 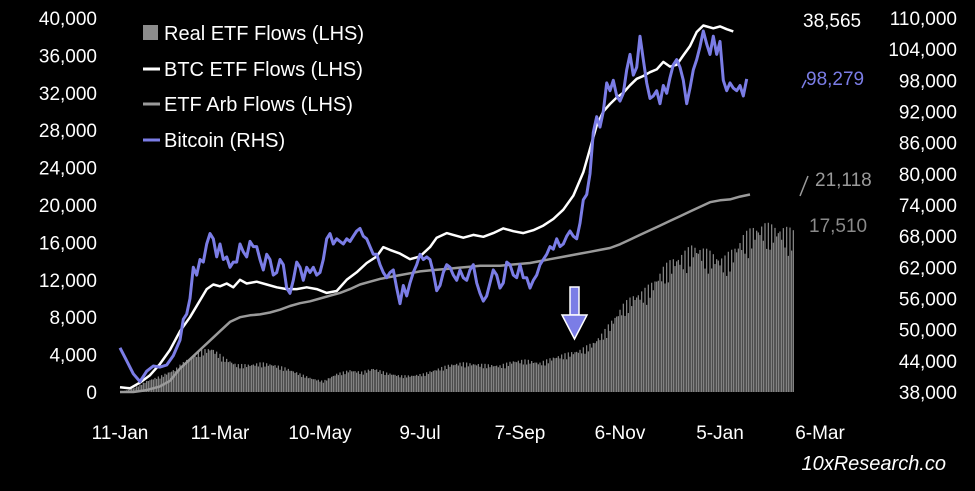 I want to click on right-axis-tick-label: 80,000, so click(x=928, y=175).